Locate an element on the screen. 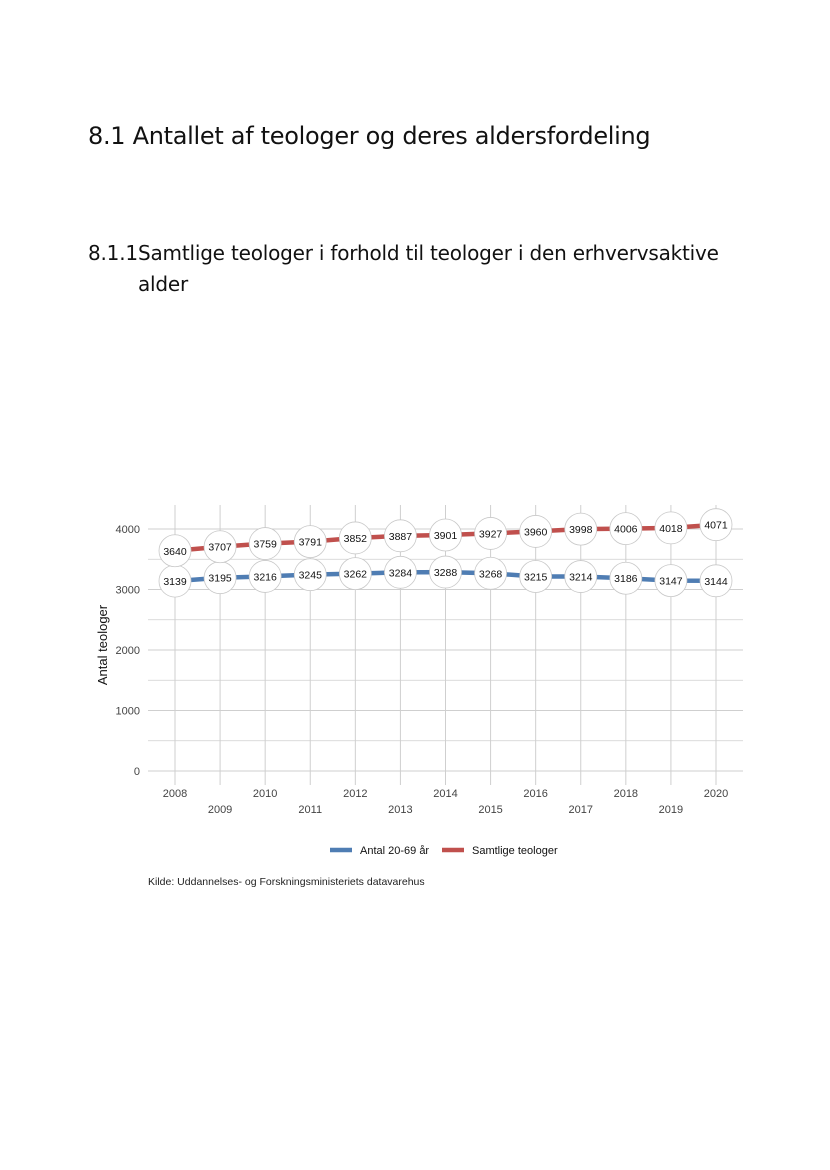 Image resolution: width=830 pixels, height=1170 pixels. data-label: 3759 is located at coordinates (265, 545).